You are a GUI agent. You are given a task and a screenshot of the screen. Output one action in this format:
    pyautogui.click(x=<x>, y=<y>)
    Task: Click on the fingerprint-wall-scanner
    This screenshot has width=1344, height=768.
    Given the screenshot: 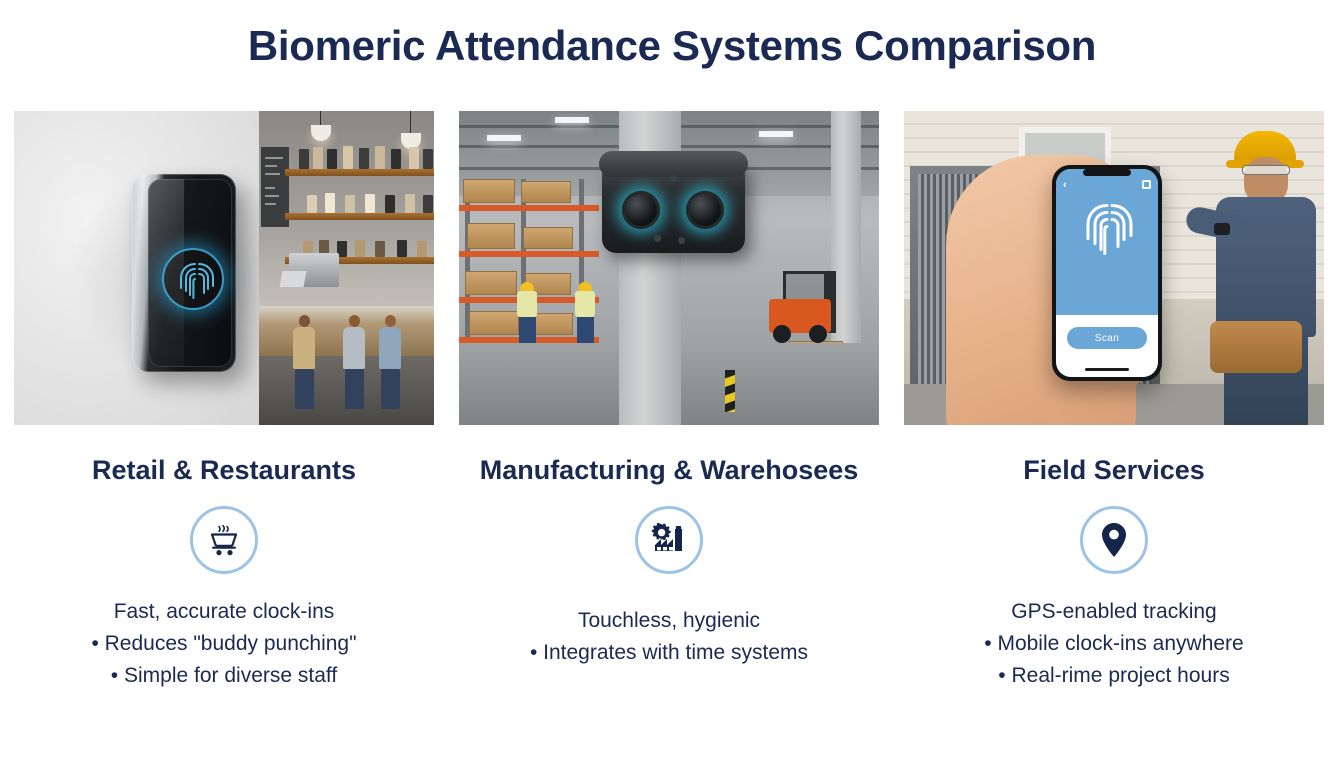 What is the action you would take?
    pyautogui.click(x=184, y=273)
    